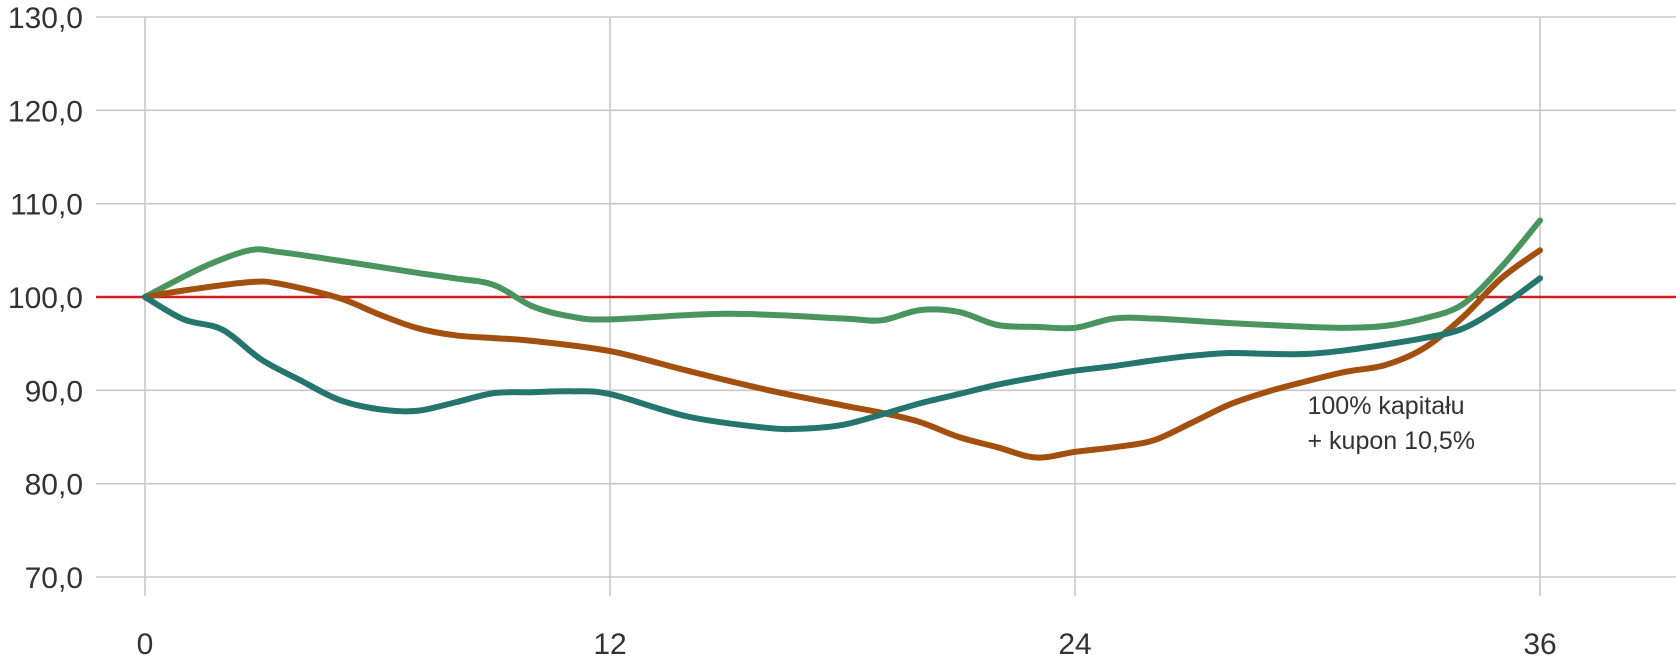 The width and height of the screenshot is (1676, 659). Describe the element at coordinates (145, 643) in the screenshot. I see `x-tick-label: 0` at that location.